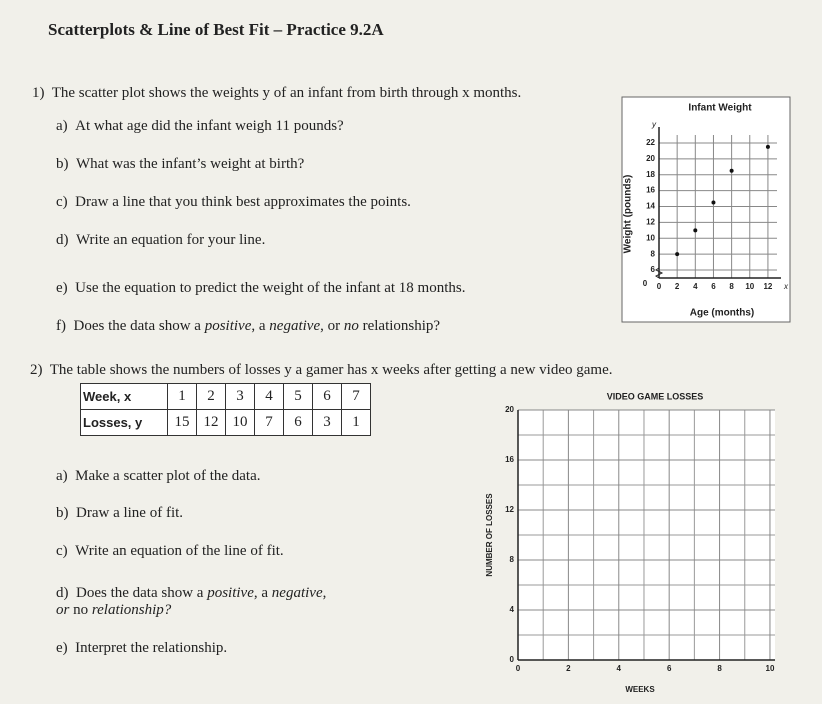 The image size is (822, 704). I want to click on origin-label: 0, so click(645, 283).